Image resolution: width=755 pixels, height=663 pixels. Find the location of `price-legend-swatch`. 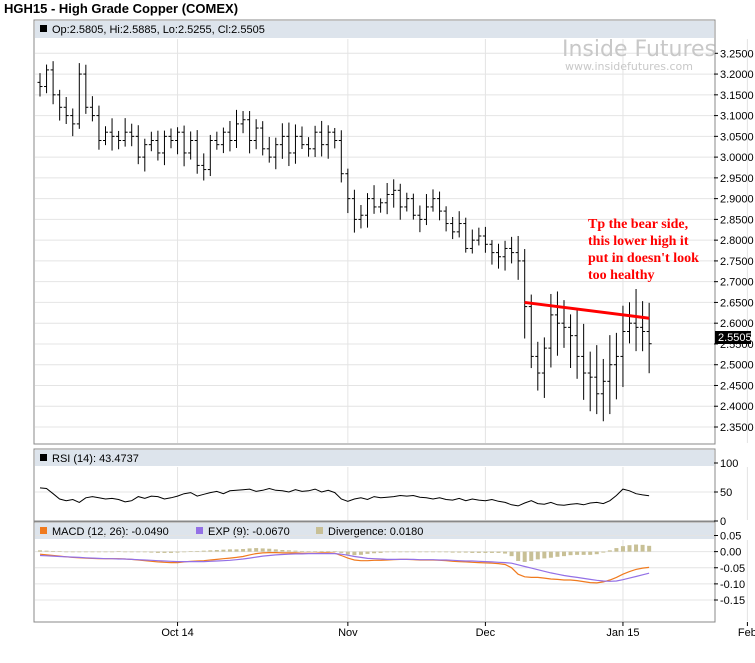

price-legend-swatch is located at coordinates (43, 28).